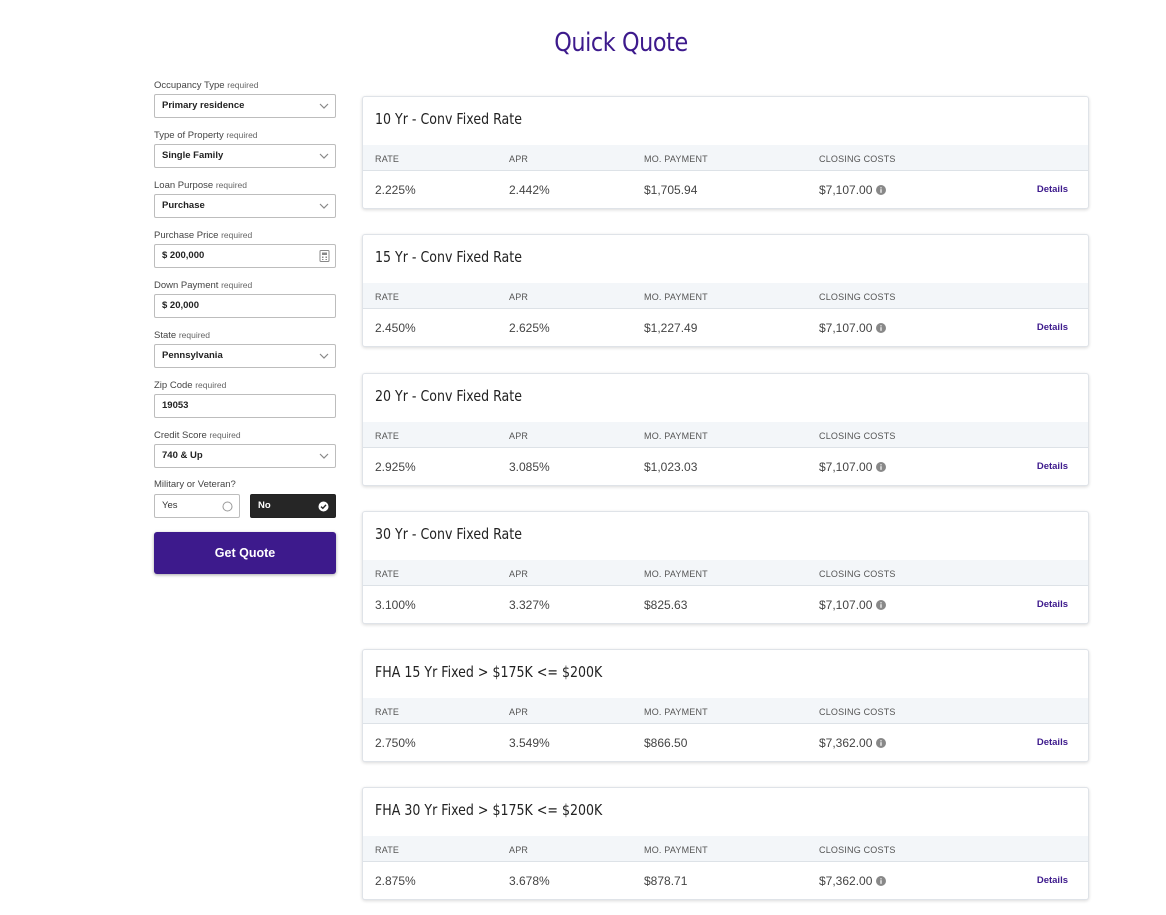 This screenshot has height=915, width=1166. What do you see at coordinates (186, 285) in the screenshot?
I see `down-payment-label: Down Payment` at bounding box center [186, 285].